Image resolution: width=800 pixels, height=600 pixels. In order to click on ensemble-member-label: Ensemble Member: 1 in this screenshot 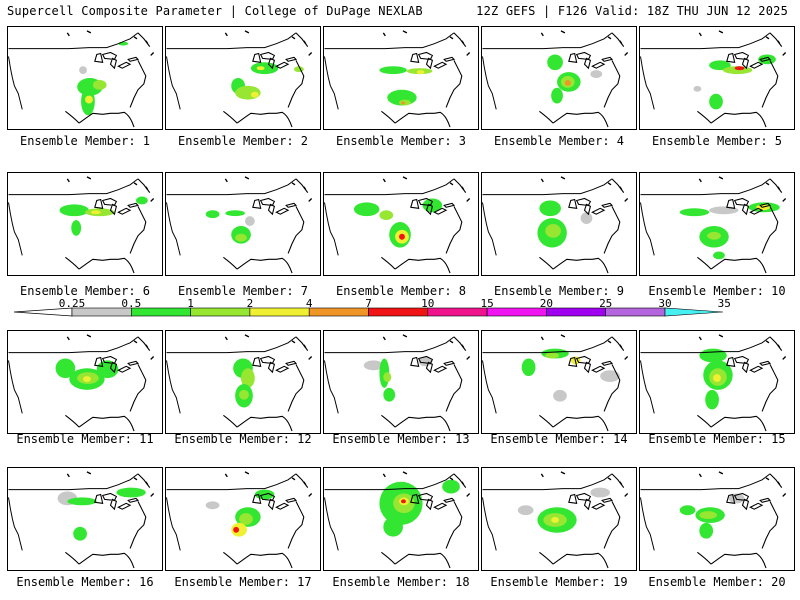, I will do `click(85, 141)`.